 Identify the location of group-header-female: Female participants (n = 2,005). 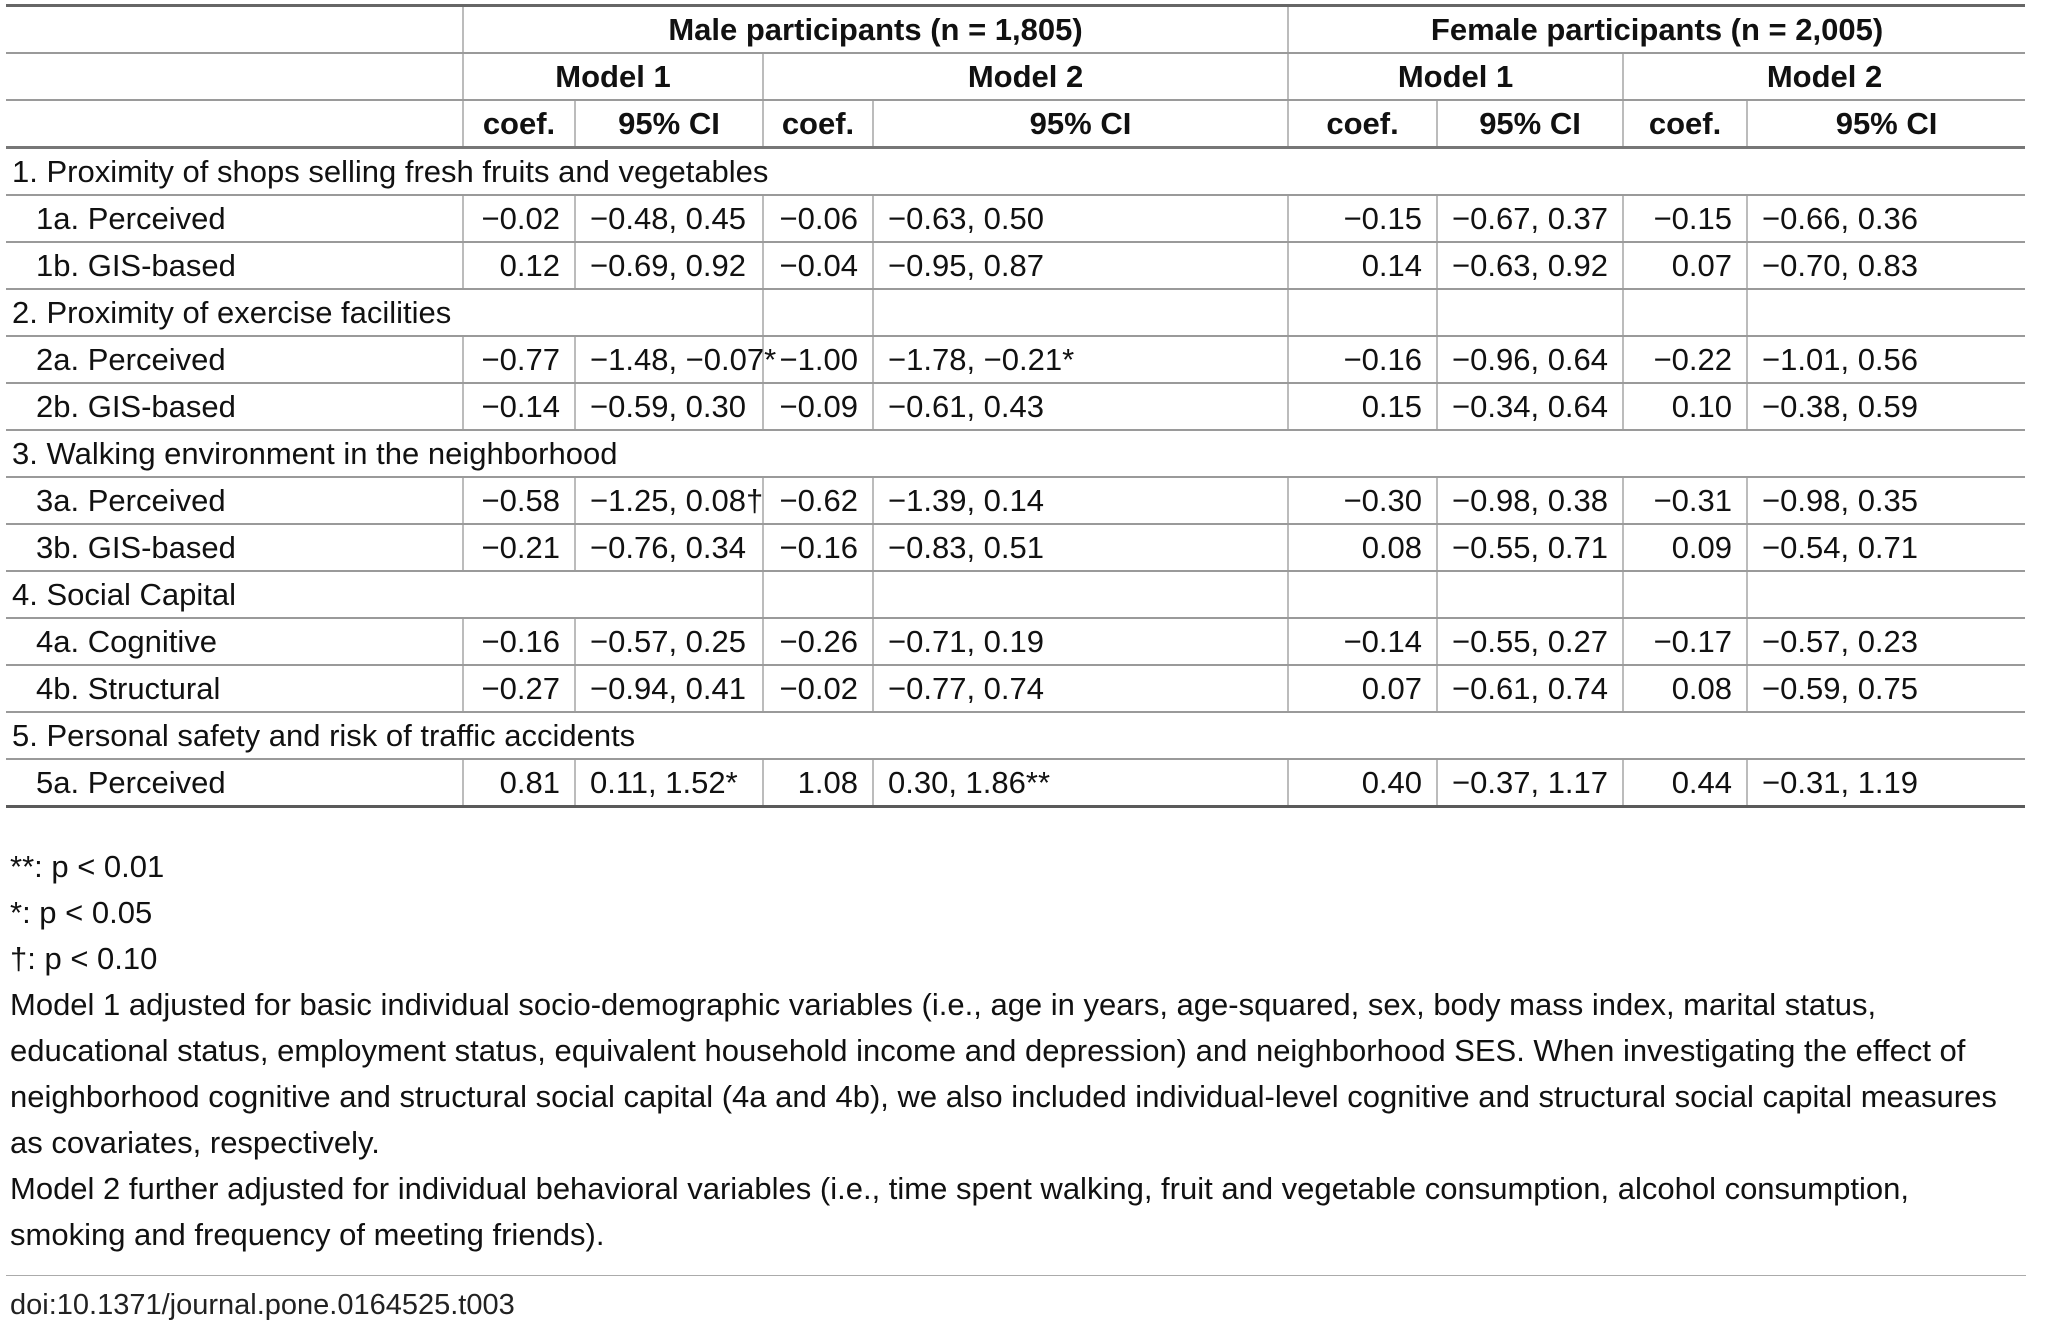
(1656, 29).